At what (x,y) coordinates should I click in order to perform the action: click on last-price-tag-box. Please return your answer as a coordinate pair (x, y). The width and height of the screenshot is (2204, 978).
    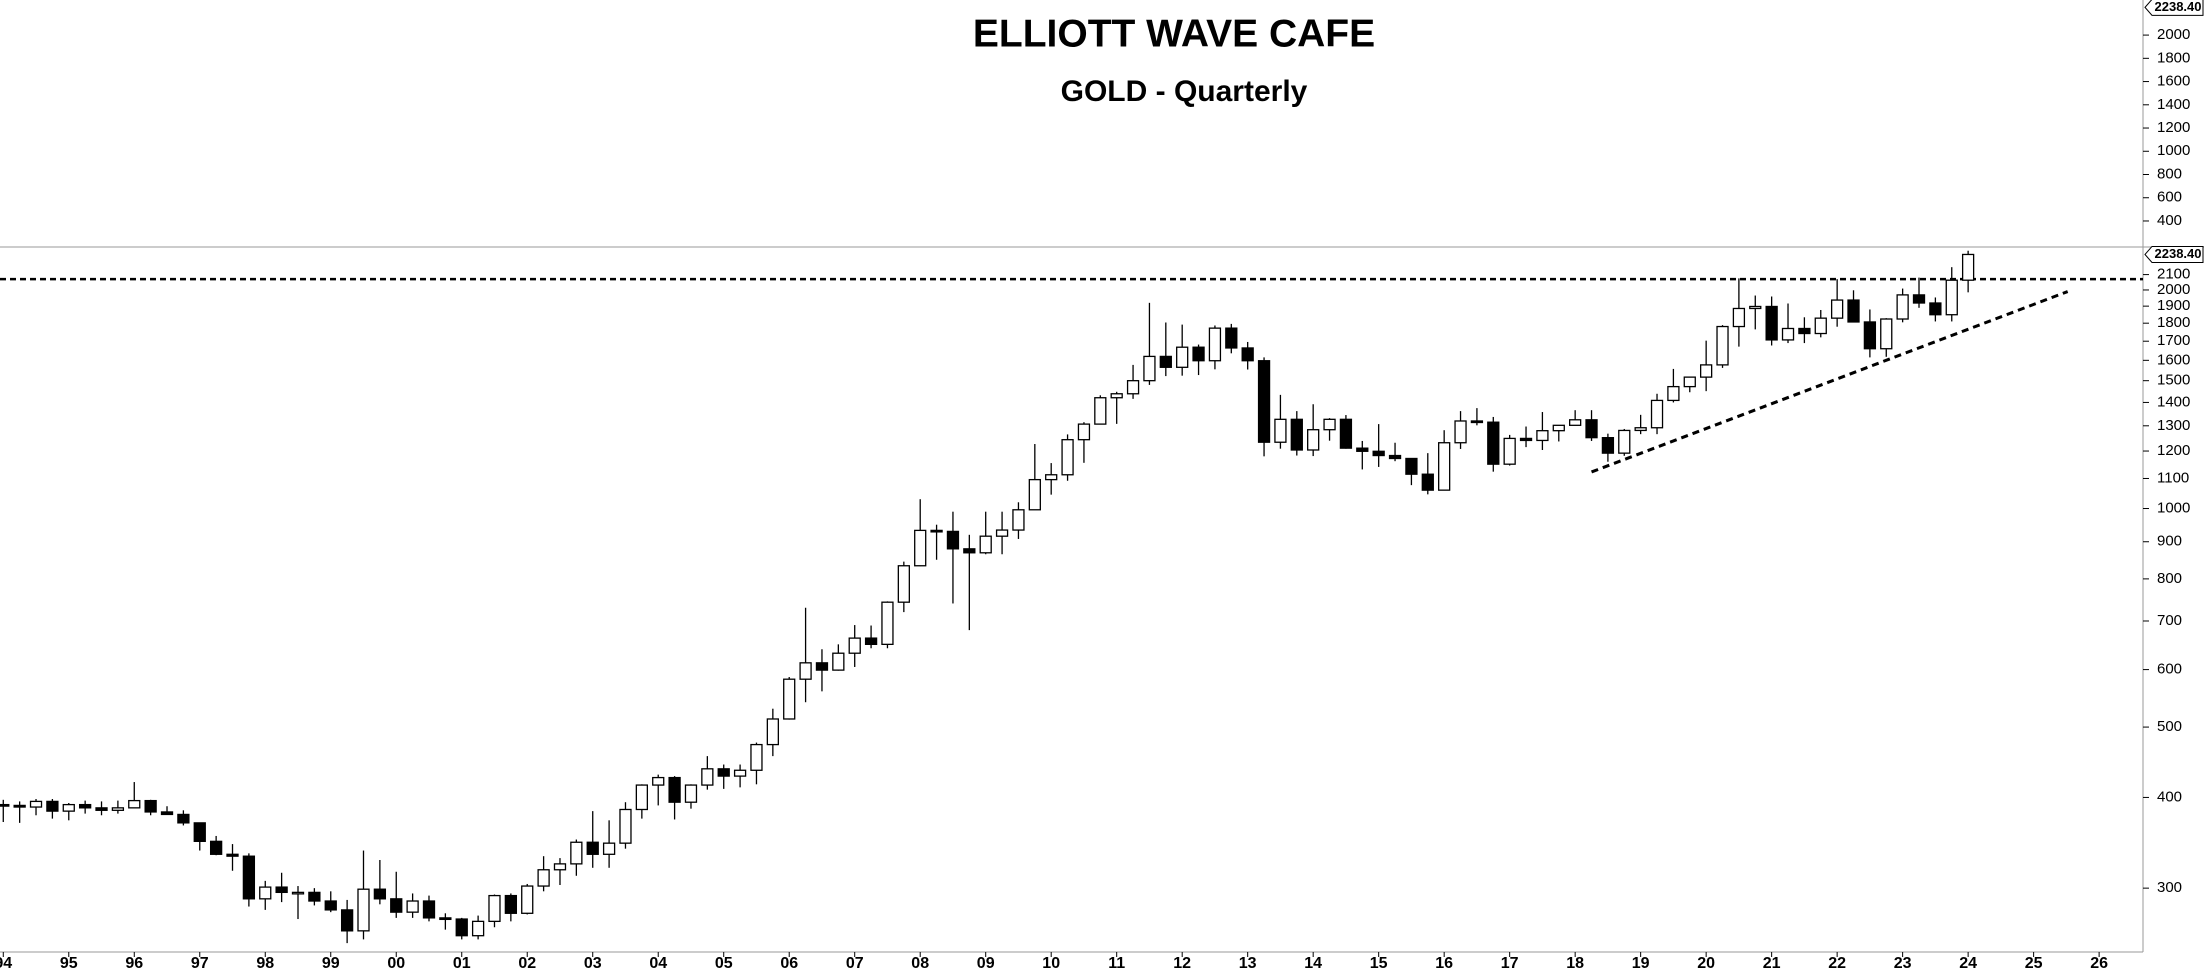
    Looking at the image, I should click on (2174, 254).